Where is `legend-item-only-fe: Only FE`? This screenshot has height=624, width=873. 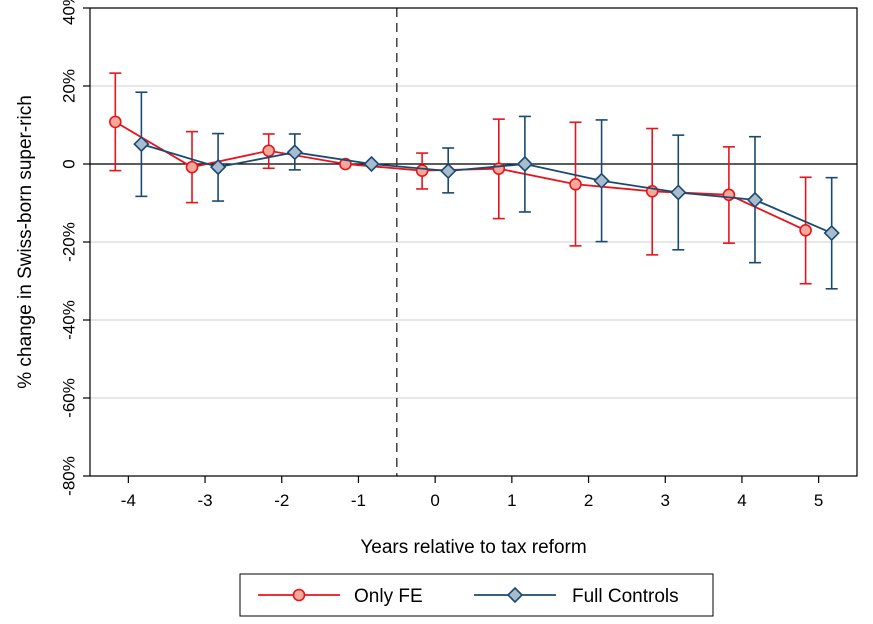
legend-item-only-fe: Only FE is located at coordinates (340, 596).